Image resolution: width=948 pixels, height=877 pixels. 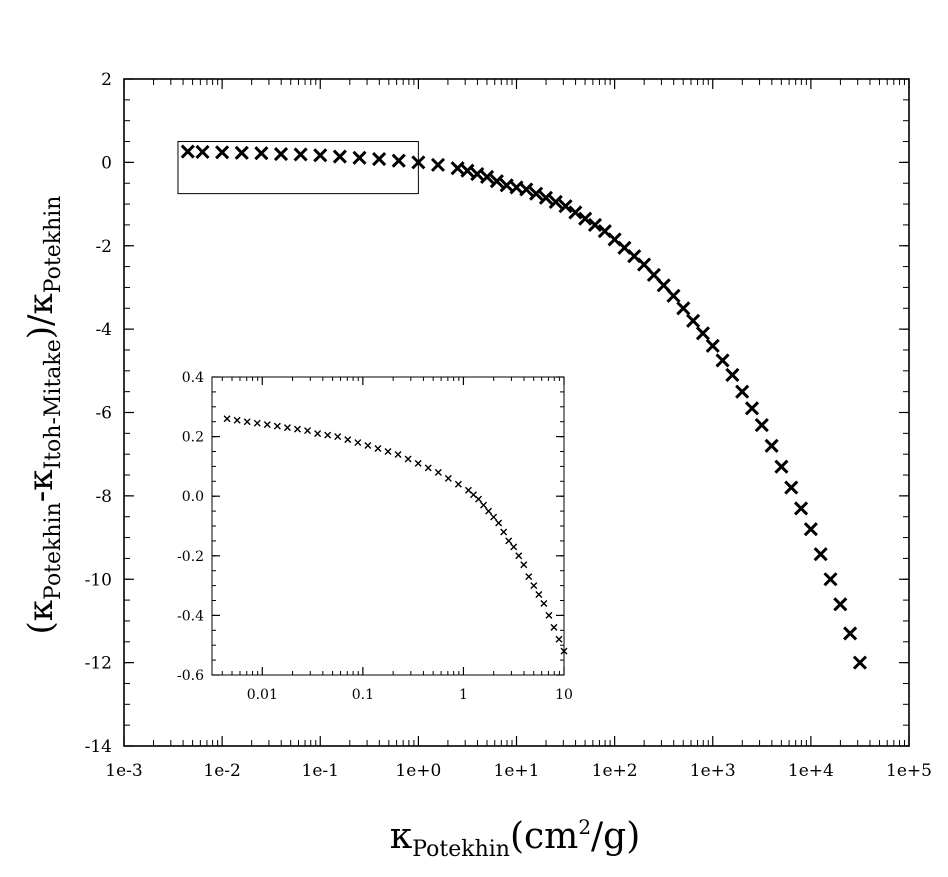 I want to click on y-tick-label: -2, so click(x=103, y=247).